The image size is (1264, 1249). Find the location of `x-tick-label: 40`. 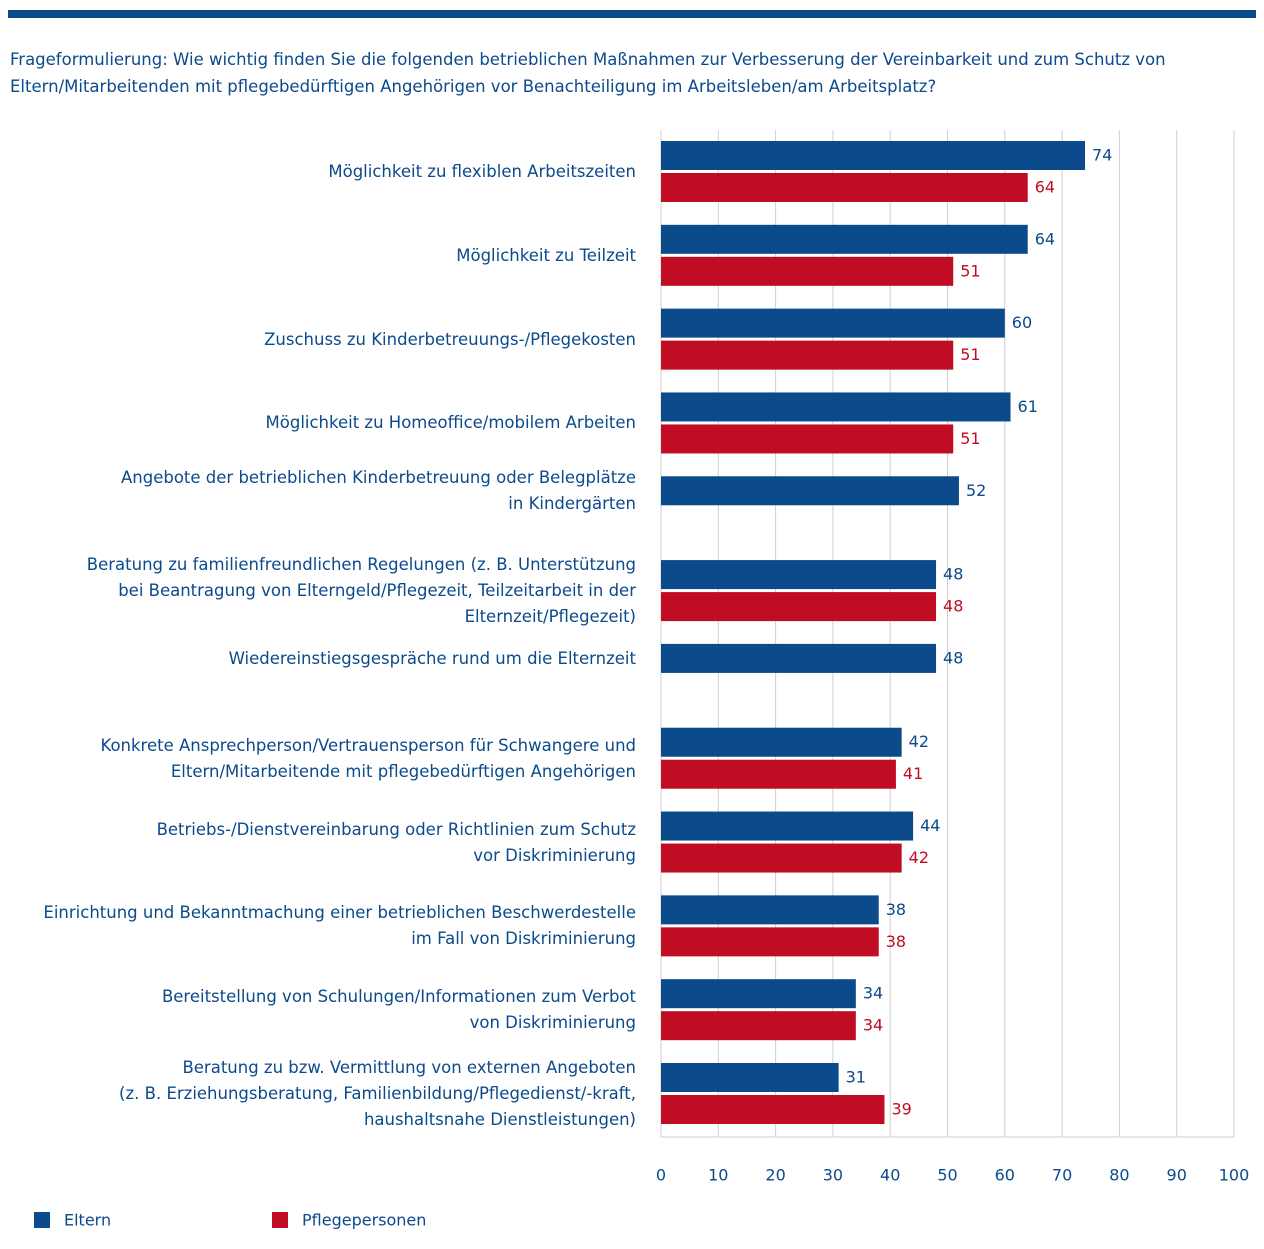

x-tick-label: 40 is located at coordinates (890, 1175).